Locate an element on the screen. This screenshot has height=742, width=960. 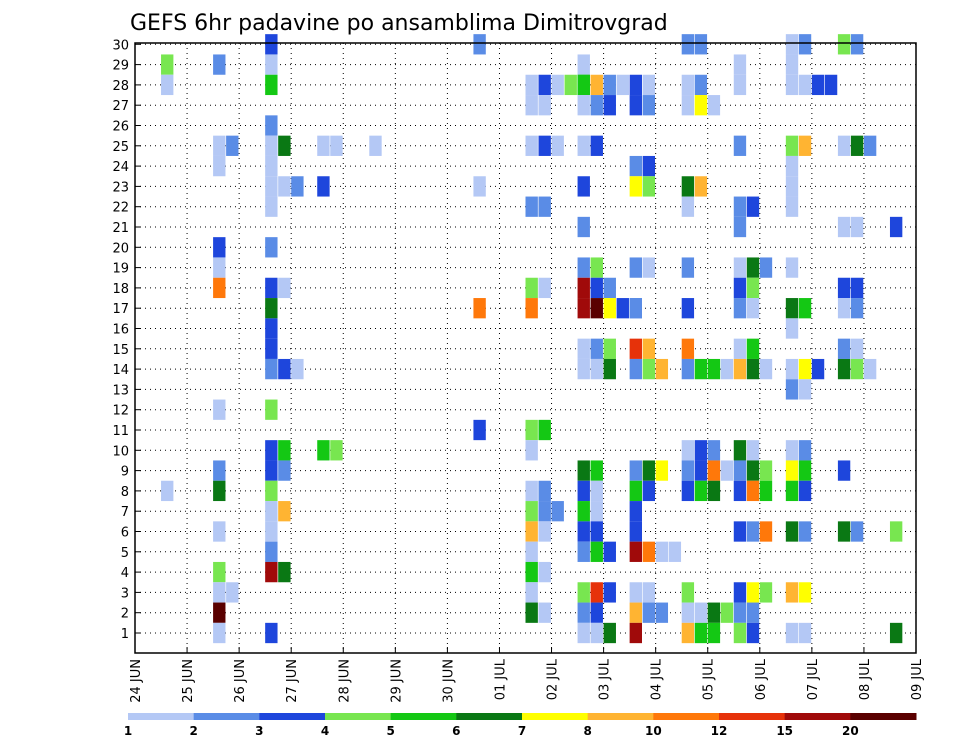
y-tick-label: 20 is located at coordinates (120, 248).